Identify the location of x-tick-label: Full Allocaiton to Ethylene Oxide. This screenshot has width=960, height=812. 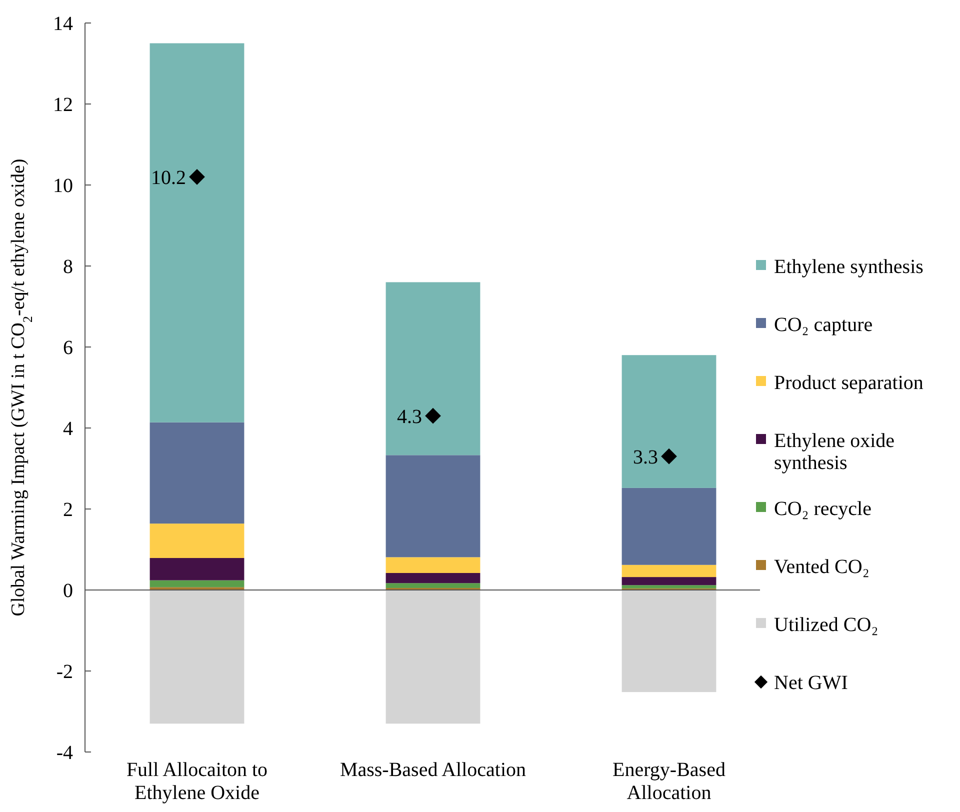
(197, 781).